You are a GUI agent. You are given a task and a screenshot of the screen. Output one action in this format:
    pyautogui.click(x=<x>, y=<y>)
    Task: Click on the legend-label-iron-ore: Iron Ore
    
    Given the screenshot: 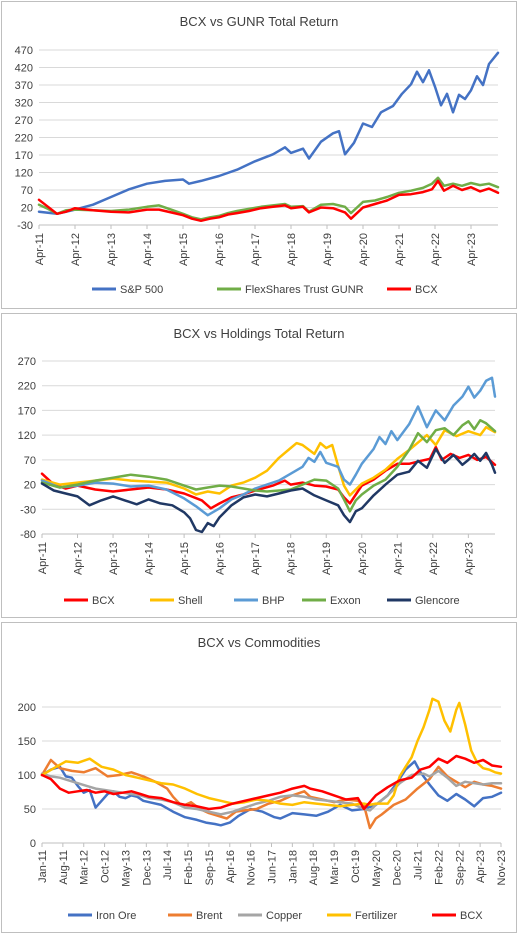 What is the action you would take?
    pyautogui.click(x=116, y=916)
    